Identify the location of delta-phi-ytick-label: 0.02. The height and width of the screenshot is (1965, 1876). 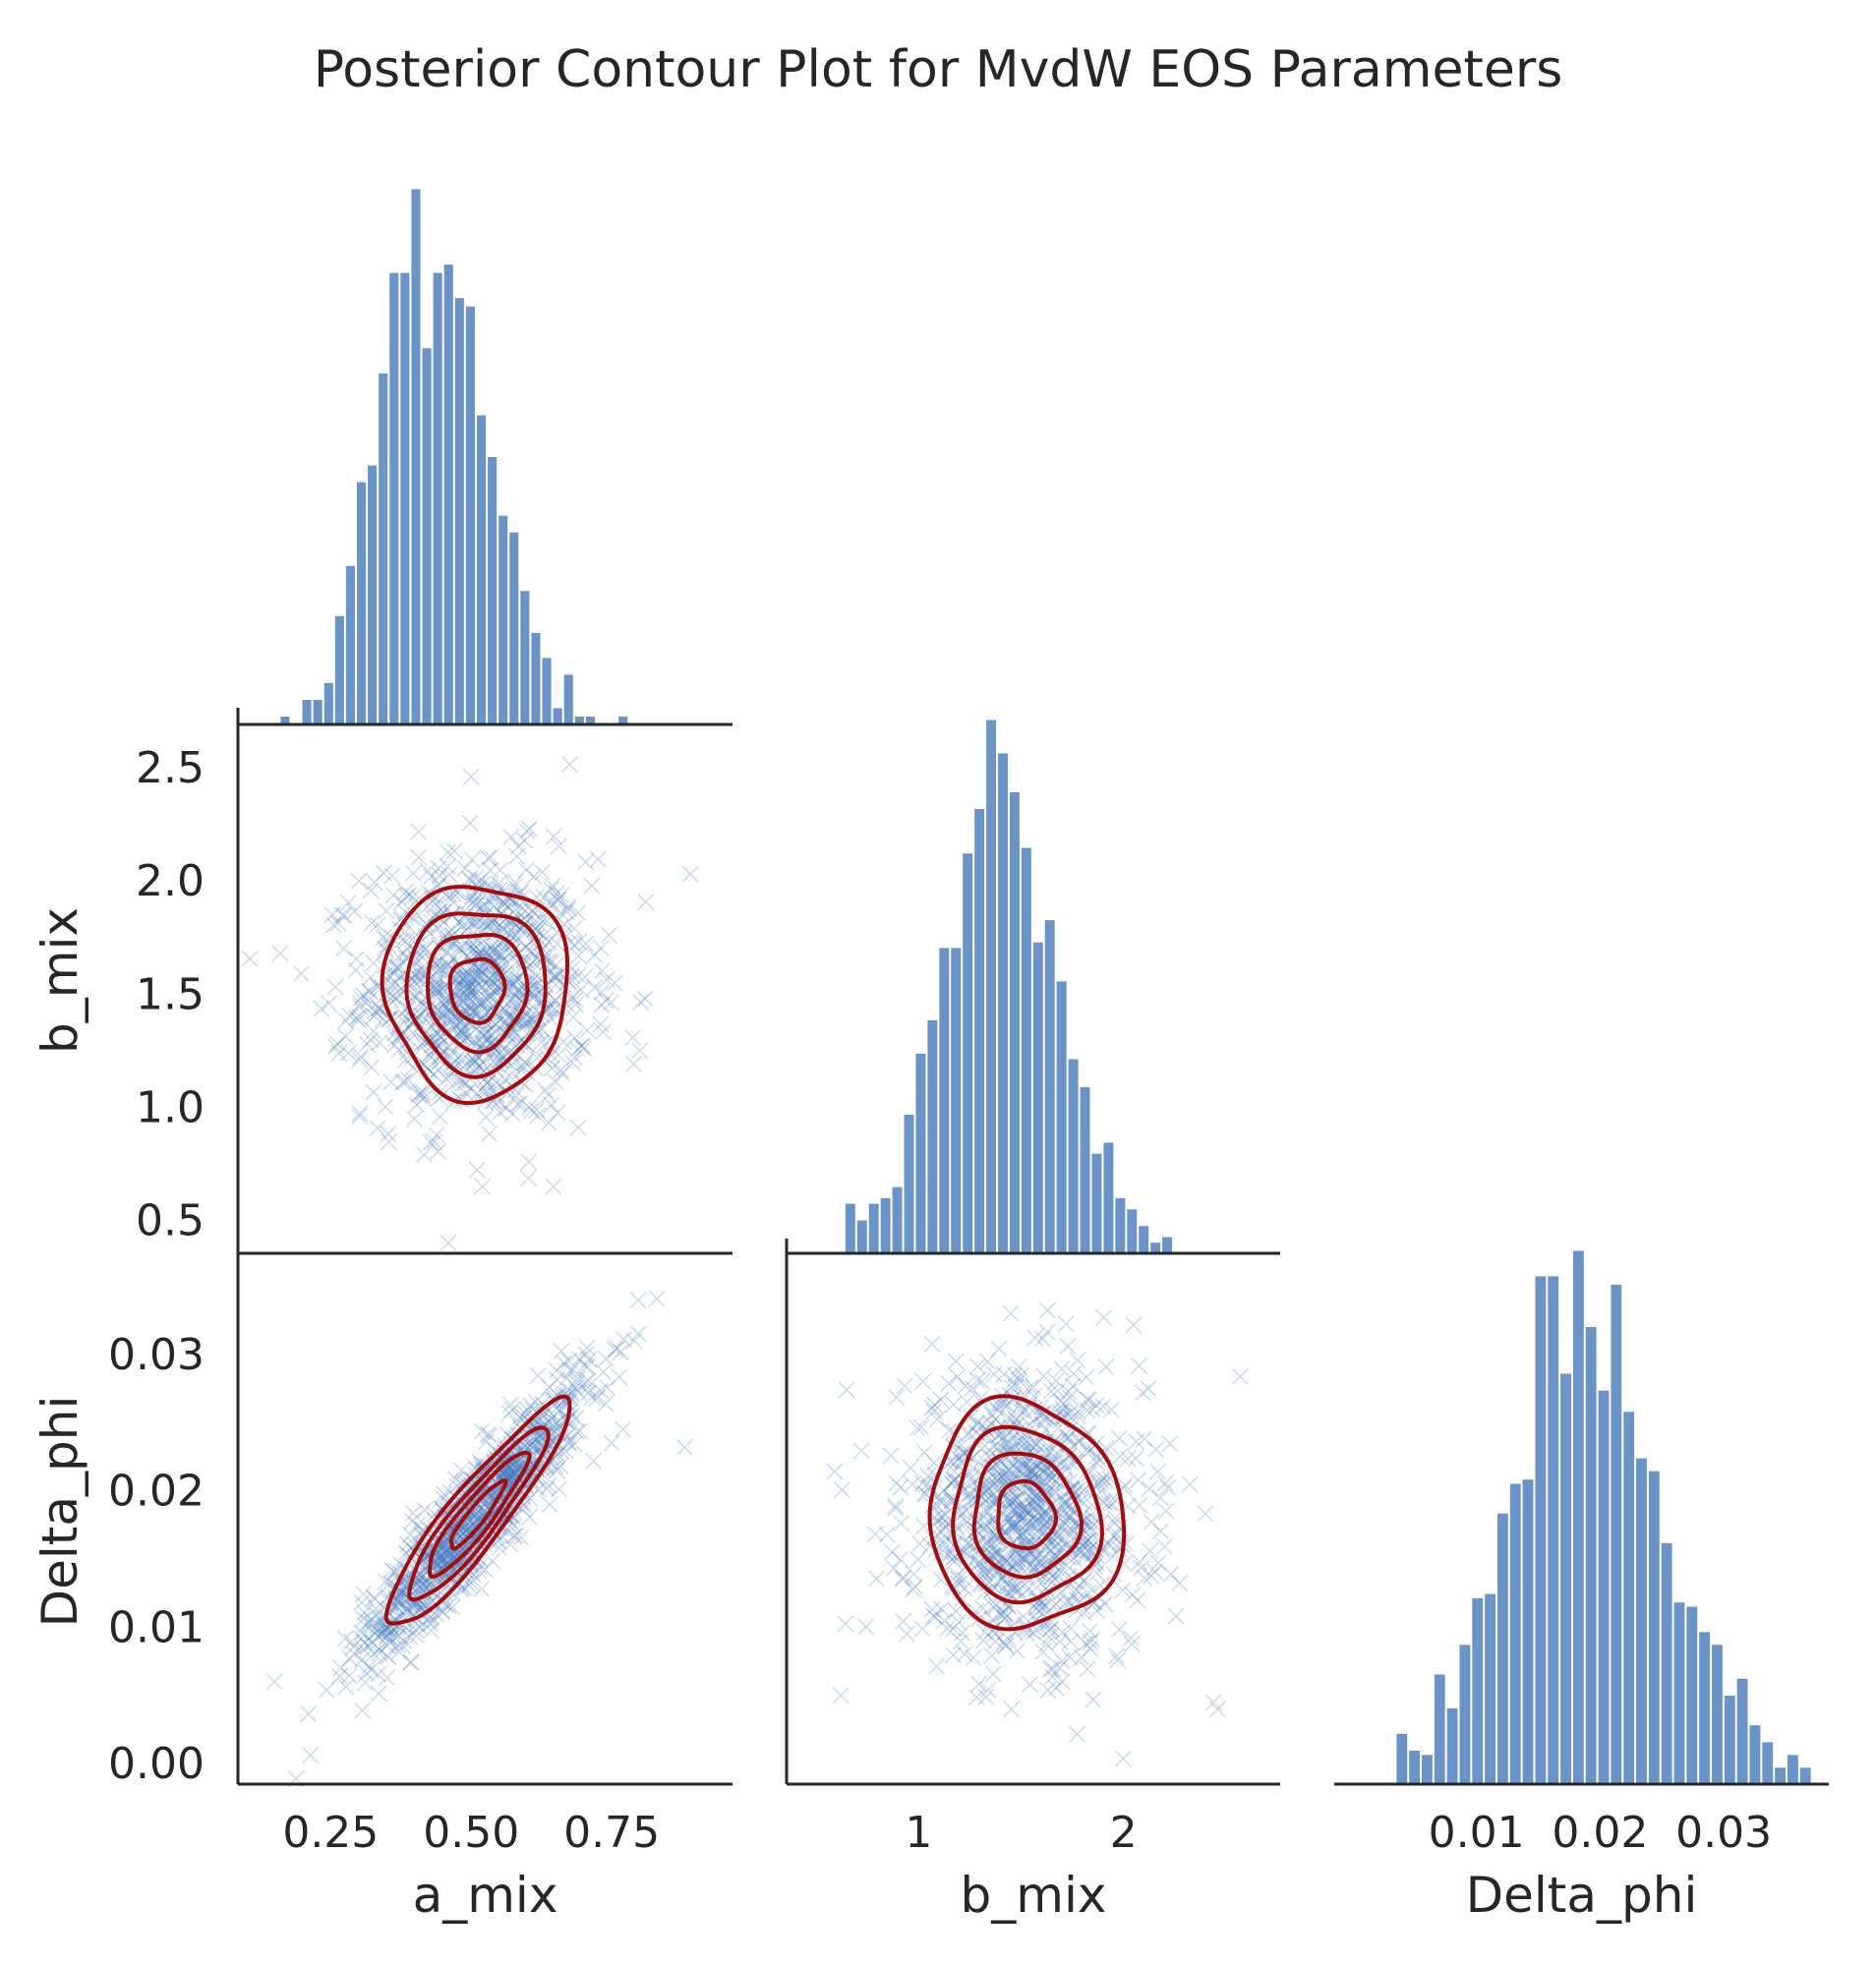
(156, 1492).